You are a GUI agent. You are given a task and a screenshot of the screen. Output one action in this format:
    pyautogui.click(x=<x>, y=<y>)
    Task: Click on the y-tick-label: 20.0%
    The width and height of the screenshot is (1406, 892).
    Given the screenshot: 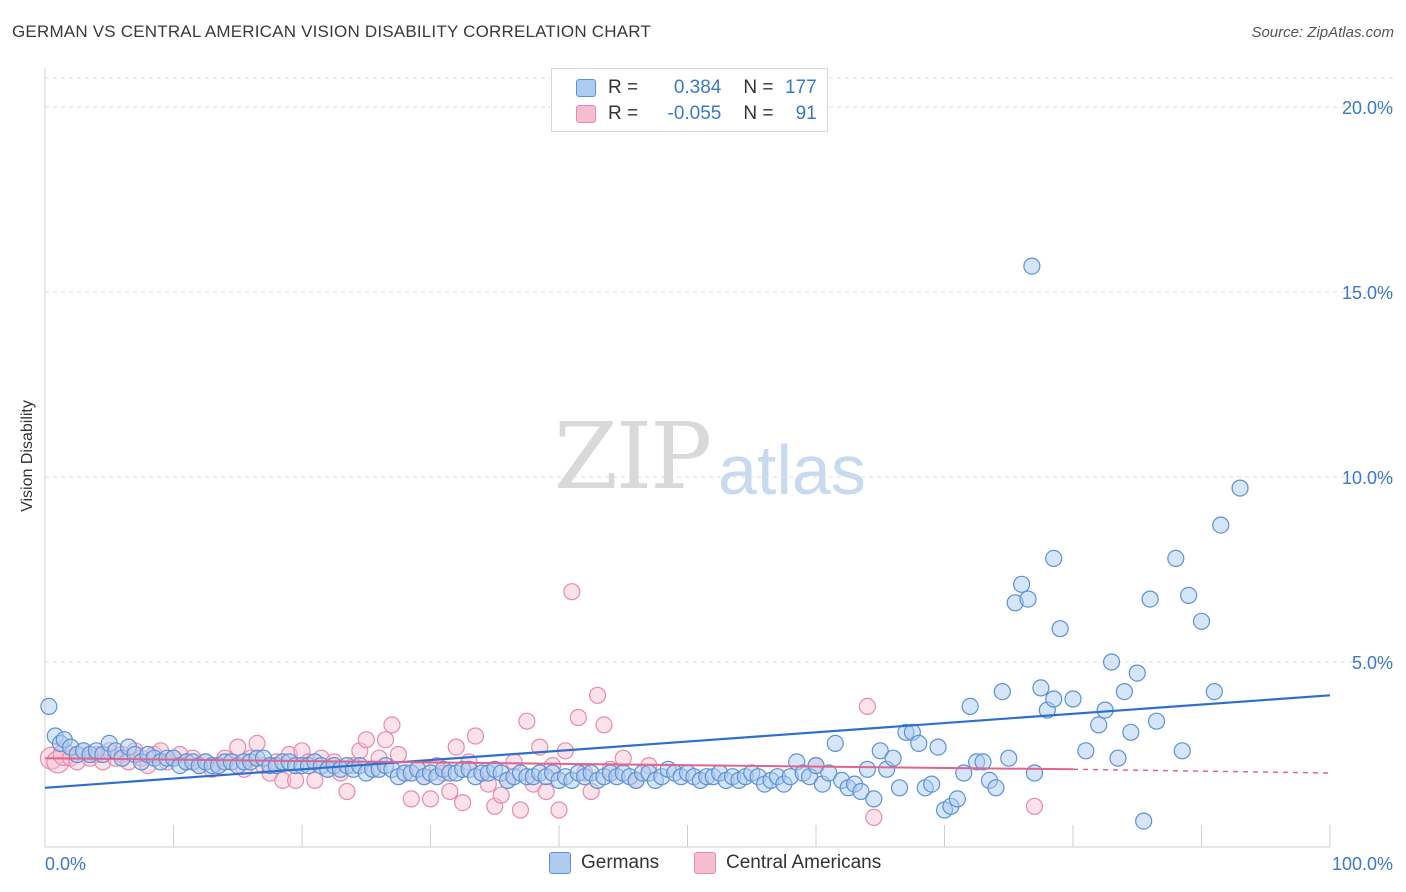 What is the action you would take?
    pyautogui.click(x=1367, y=108)
    